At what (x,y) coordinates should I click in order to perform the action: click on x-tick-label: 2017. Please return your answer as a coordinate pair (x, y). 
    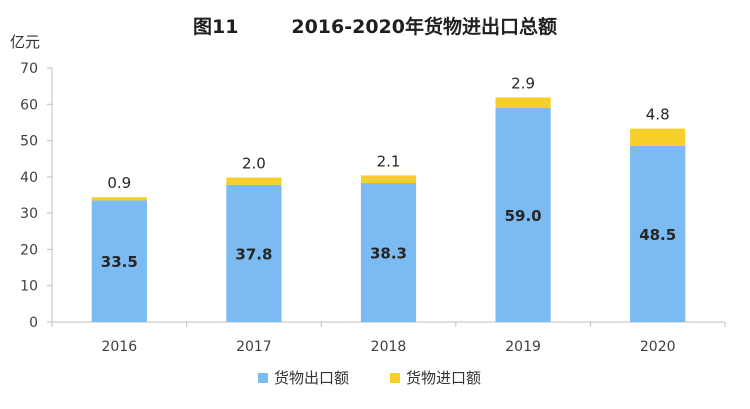
    Looking at the image, I should click on (254, 347).